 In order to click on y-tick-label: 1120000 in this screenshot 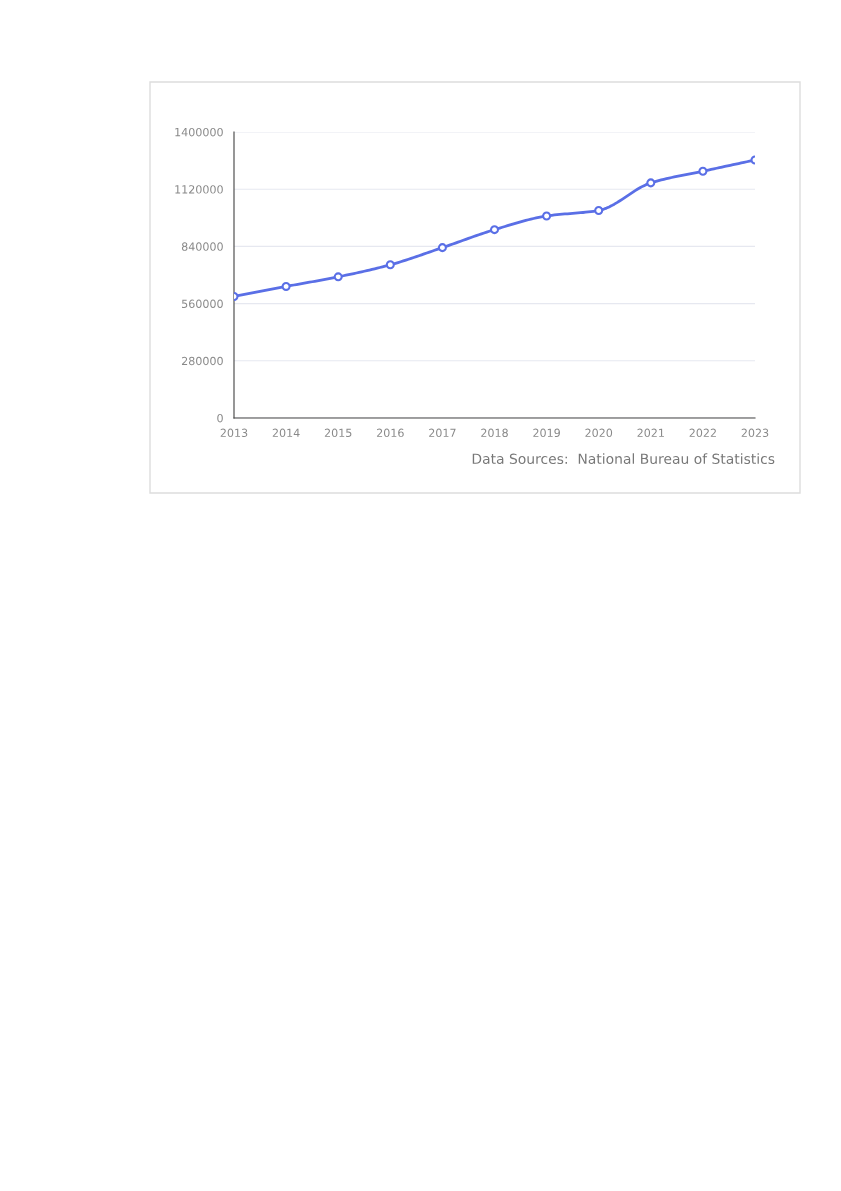, I will do `click(199, 189)`.